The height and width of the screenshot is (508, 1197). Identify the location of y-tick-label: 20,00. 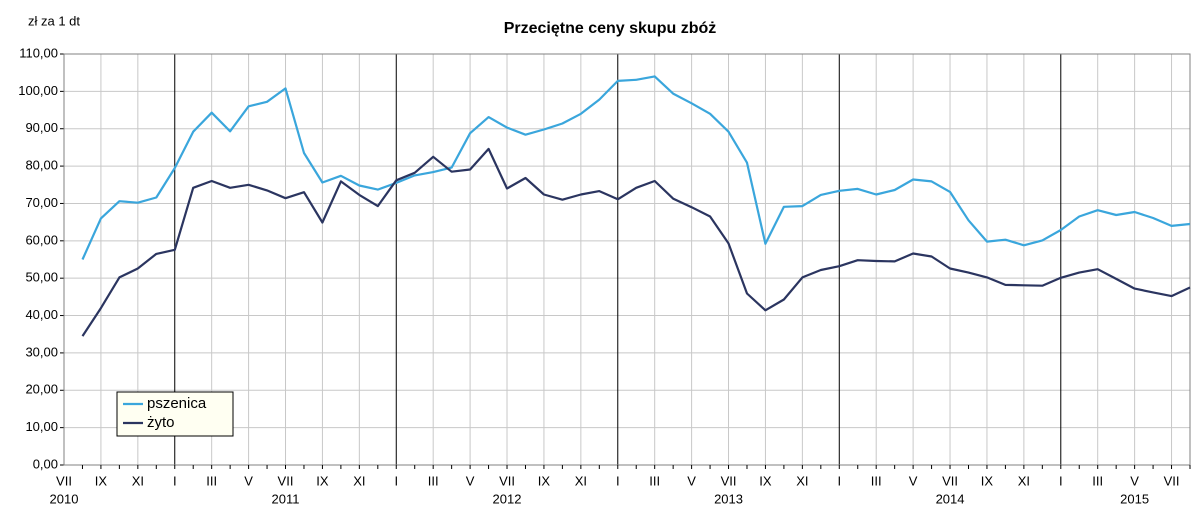
(41, 389).